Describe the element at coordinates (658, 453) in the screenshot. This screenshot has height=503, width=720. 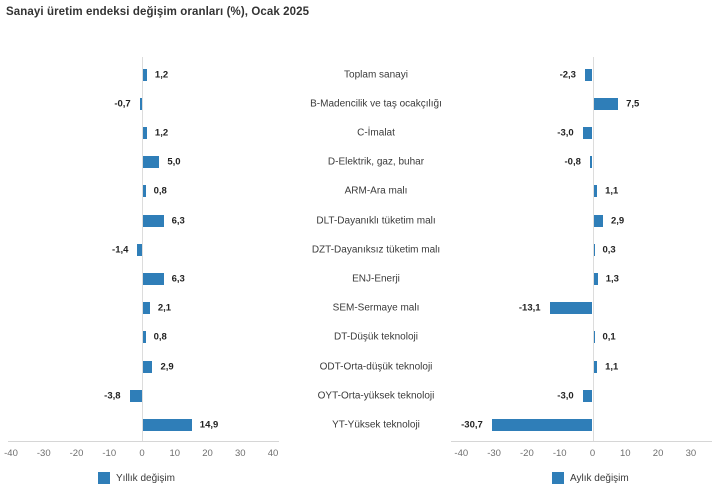
I see `monthly-axis-tick-label: 20` at that location.